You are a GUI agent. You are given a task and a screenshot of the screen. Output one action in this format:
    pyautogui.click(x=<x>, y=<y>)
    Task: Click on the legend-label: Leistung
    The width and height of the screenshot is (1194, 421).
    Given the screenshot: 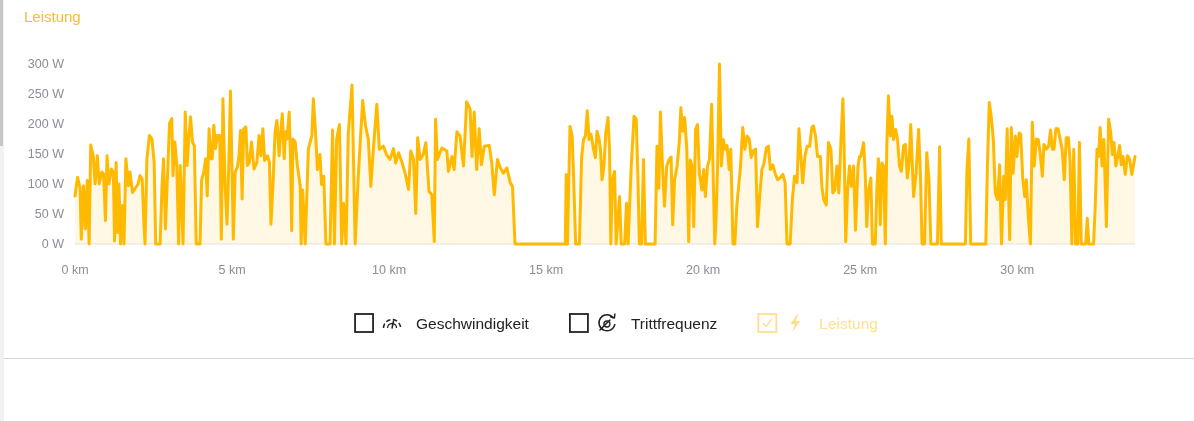 What is the action you would take?
    pyautogui.click(x=848, y=323)
    